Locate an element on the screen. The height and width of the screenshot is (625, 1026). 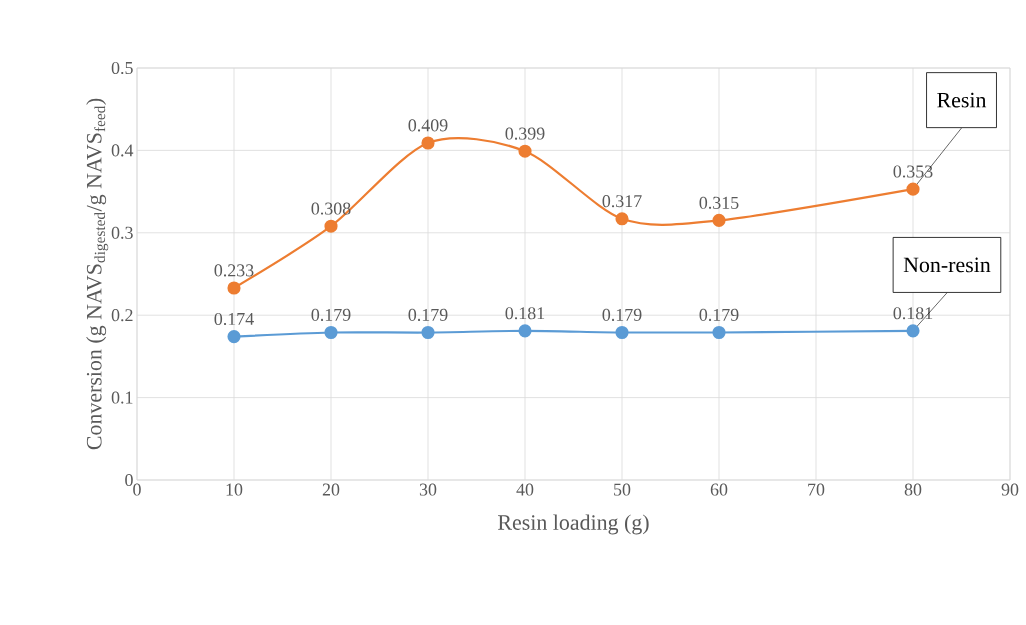
y-tick-label: 0.1 is located at coordinates (122, 397).